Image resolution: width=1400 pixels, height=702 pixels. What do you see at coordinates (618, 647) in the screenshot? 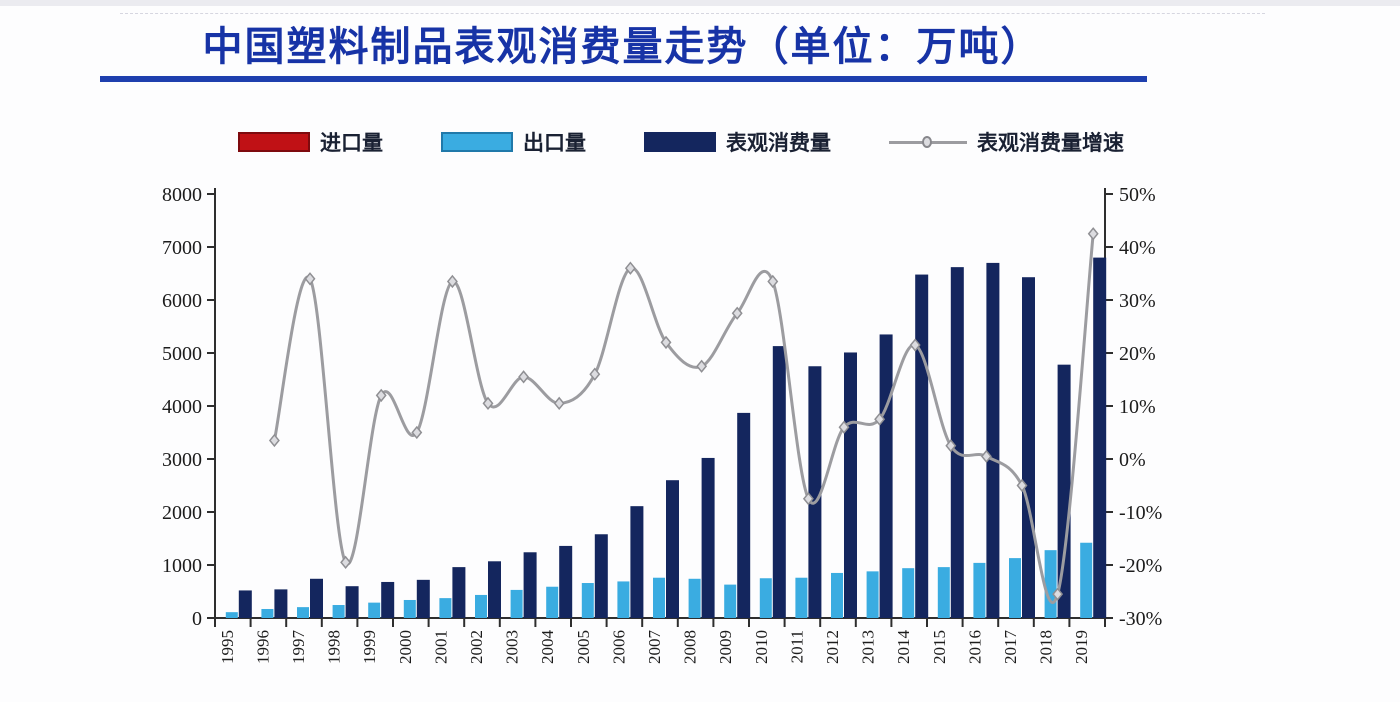
I see `x-axis-year-label: 2006` at bounding box center [618, 647].